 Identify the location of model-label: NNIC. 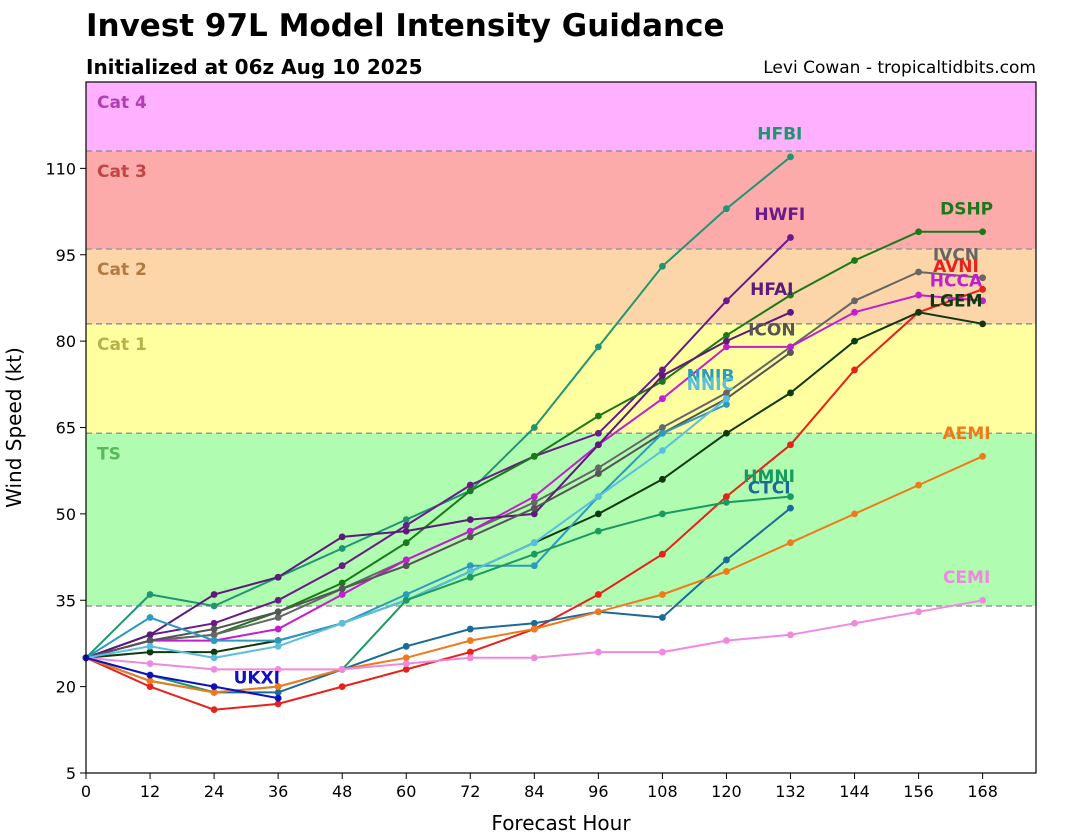
(710, 385).